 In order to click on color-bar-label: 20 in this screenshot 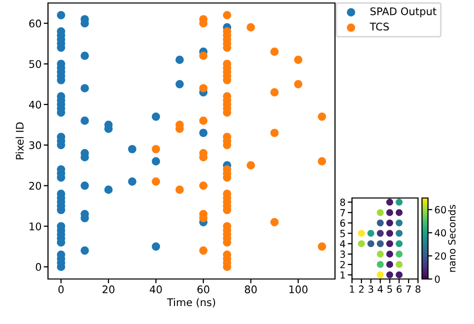, I will do `click(440, 256)`.